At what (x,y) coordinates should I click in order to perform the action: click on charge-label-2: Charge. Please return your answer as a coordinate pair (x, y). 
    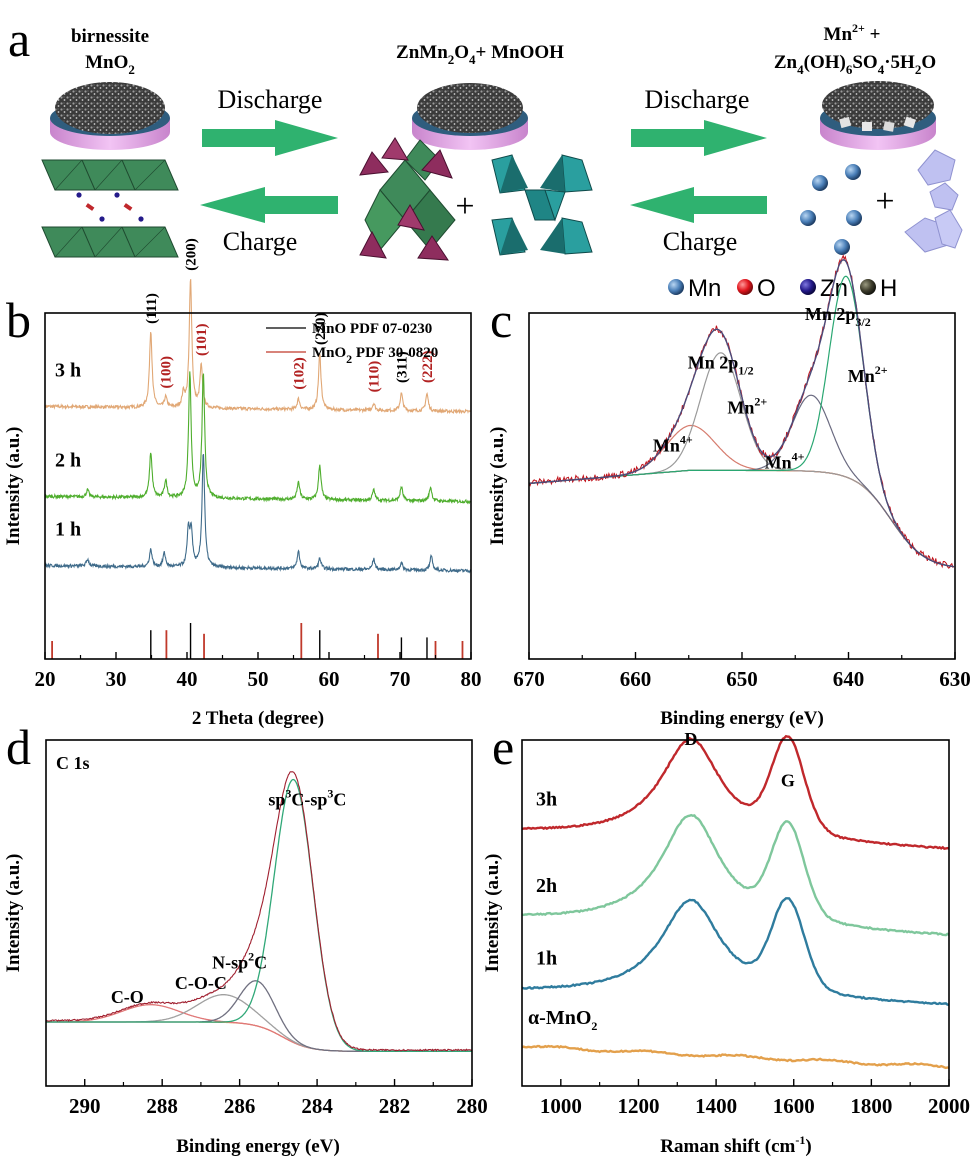
    Looking at the image, I should click on (700, 241).